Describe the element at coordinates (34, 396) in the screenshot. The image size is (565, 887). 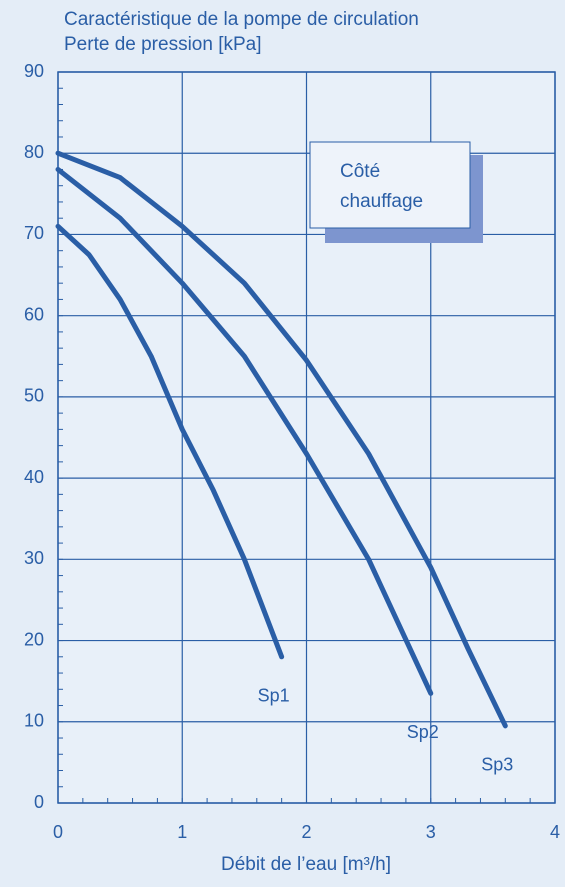
I see `y-tick-label: 50` at that location.